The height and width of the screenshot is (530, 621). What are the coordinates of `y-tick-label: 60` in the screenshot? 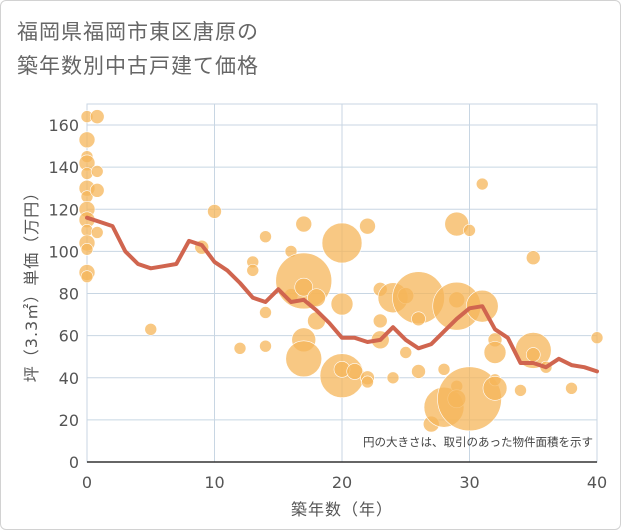 It's located at (69, 336).